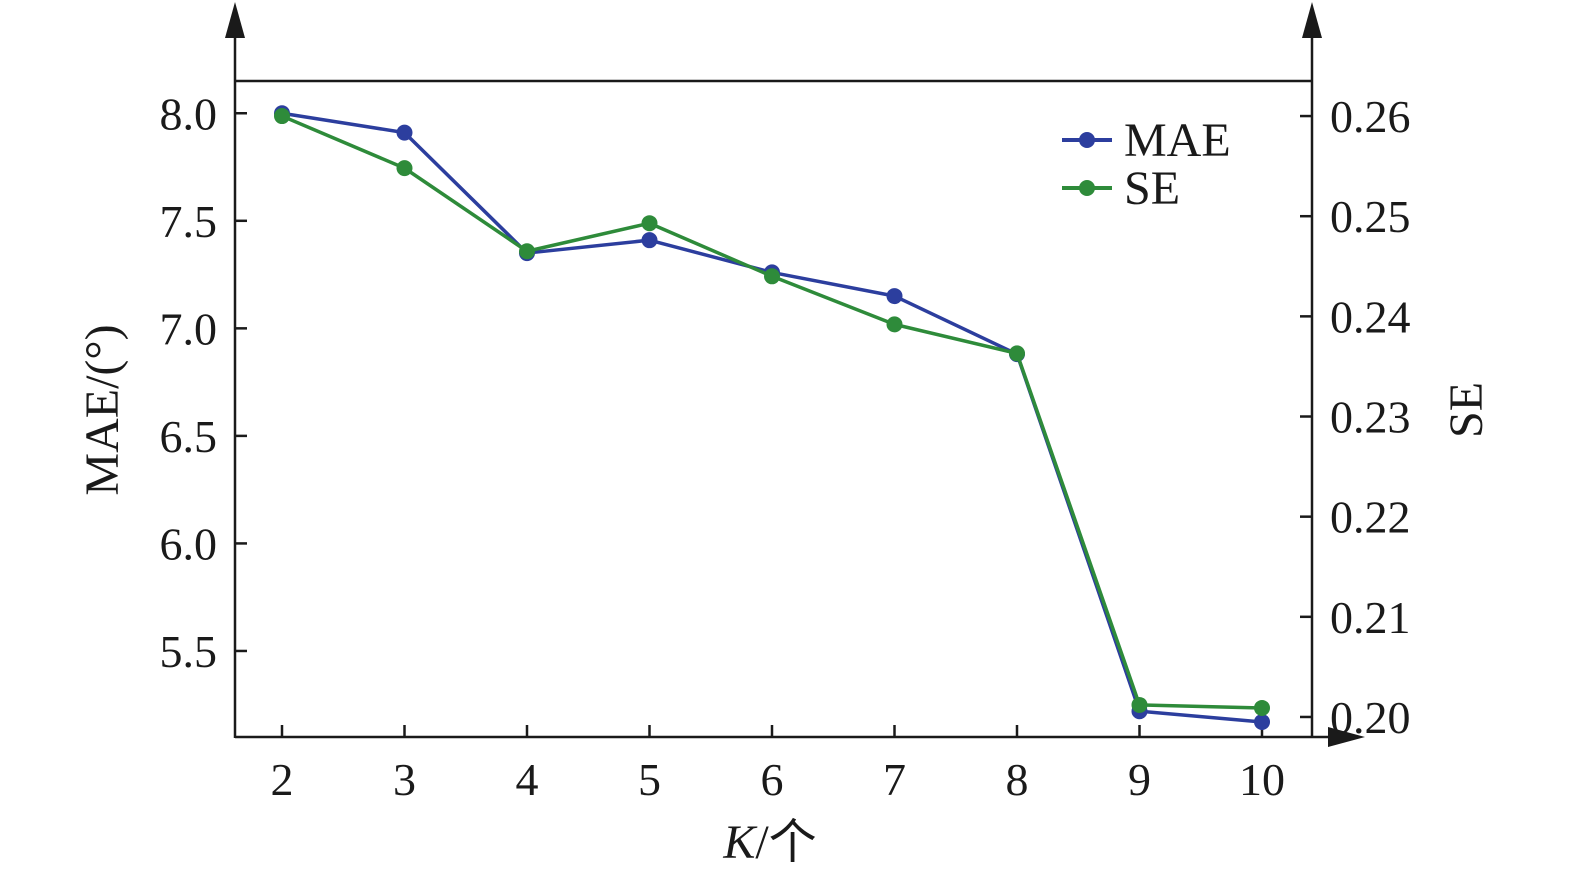 This screenshot has width=1575, height=878. What do you see at coordinates (189, 328) in the screenshot?
I see `left-y-tick-label: 7.0` at bounding box center [189, 328].